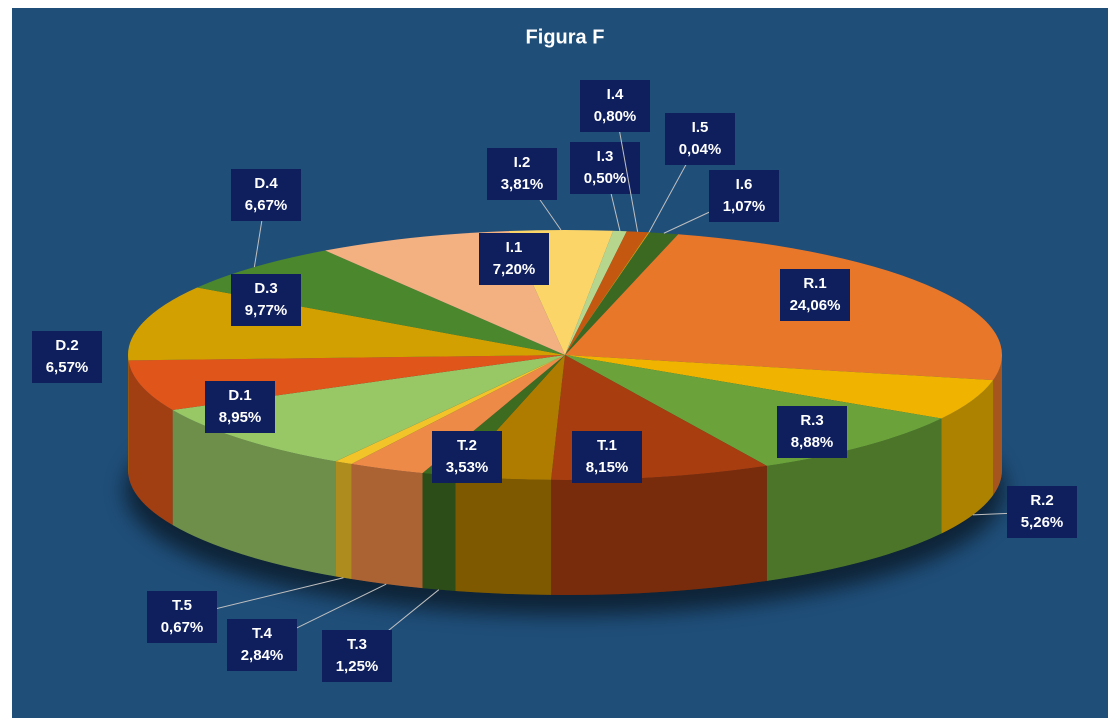 The width and height of the screenshot is (1118, 728). I want to click on chart-title: Figura F, so click(565, 37).